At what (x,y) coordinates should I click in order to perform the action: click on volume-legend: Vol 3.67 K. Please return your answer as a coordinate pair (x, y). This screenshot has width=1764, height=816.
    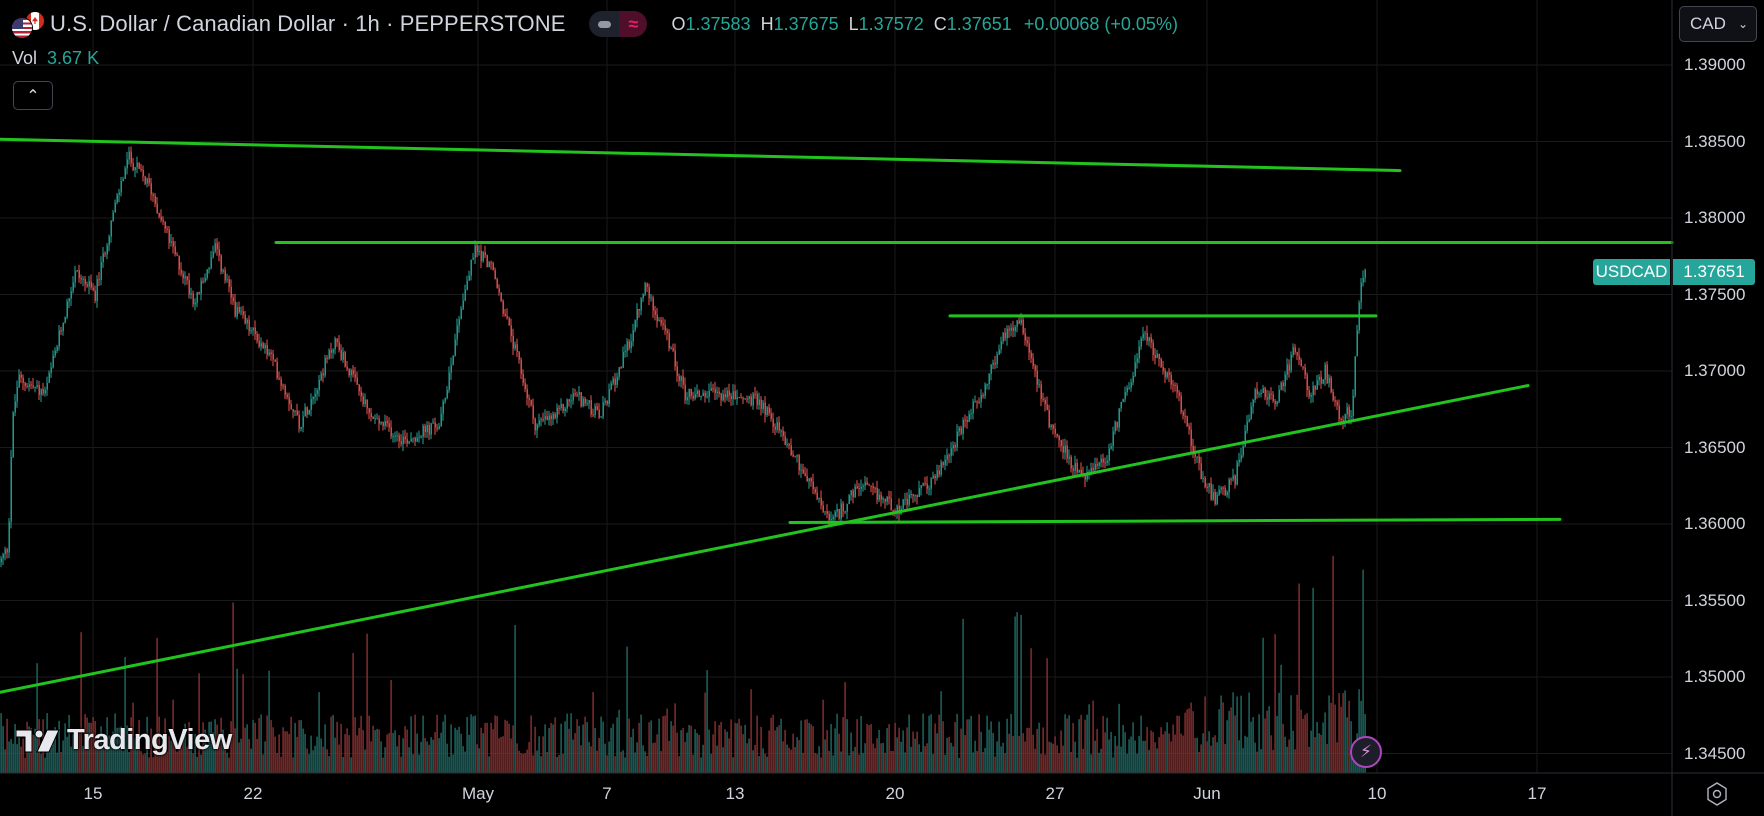
    Looking at the image, I should click on (55, 58).